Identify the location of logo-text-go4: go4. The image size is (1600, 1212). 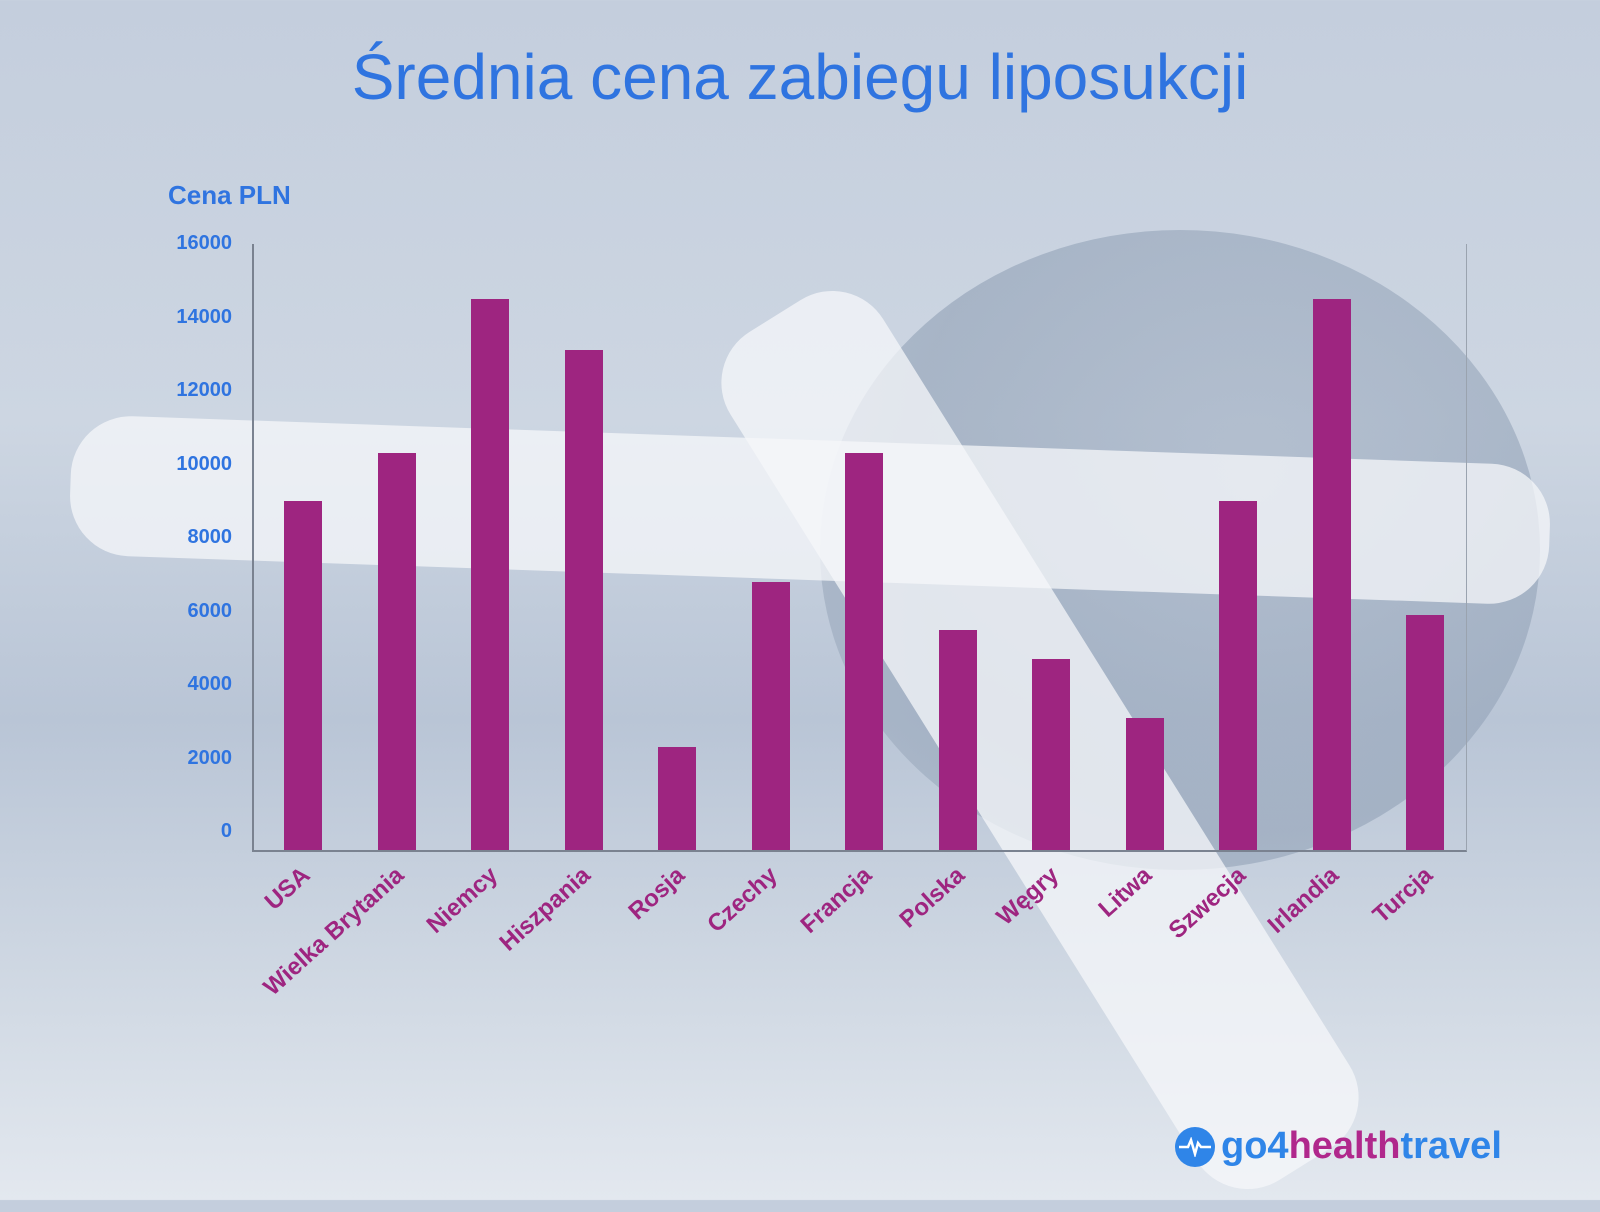
(1255, 1146).